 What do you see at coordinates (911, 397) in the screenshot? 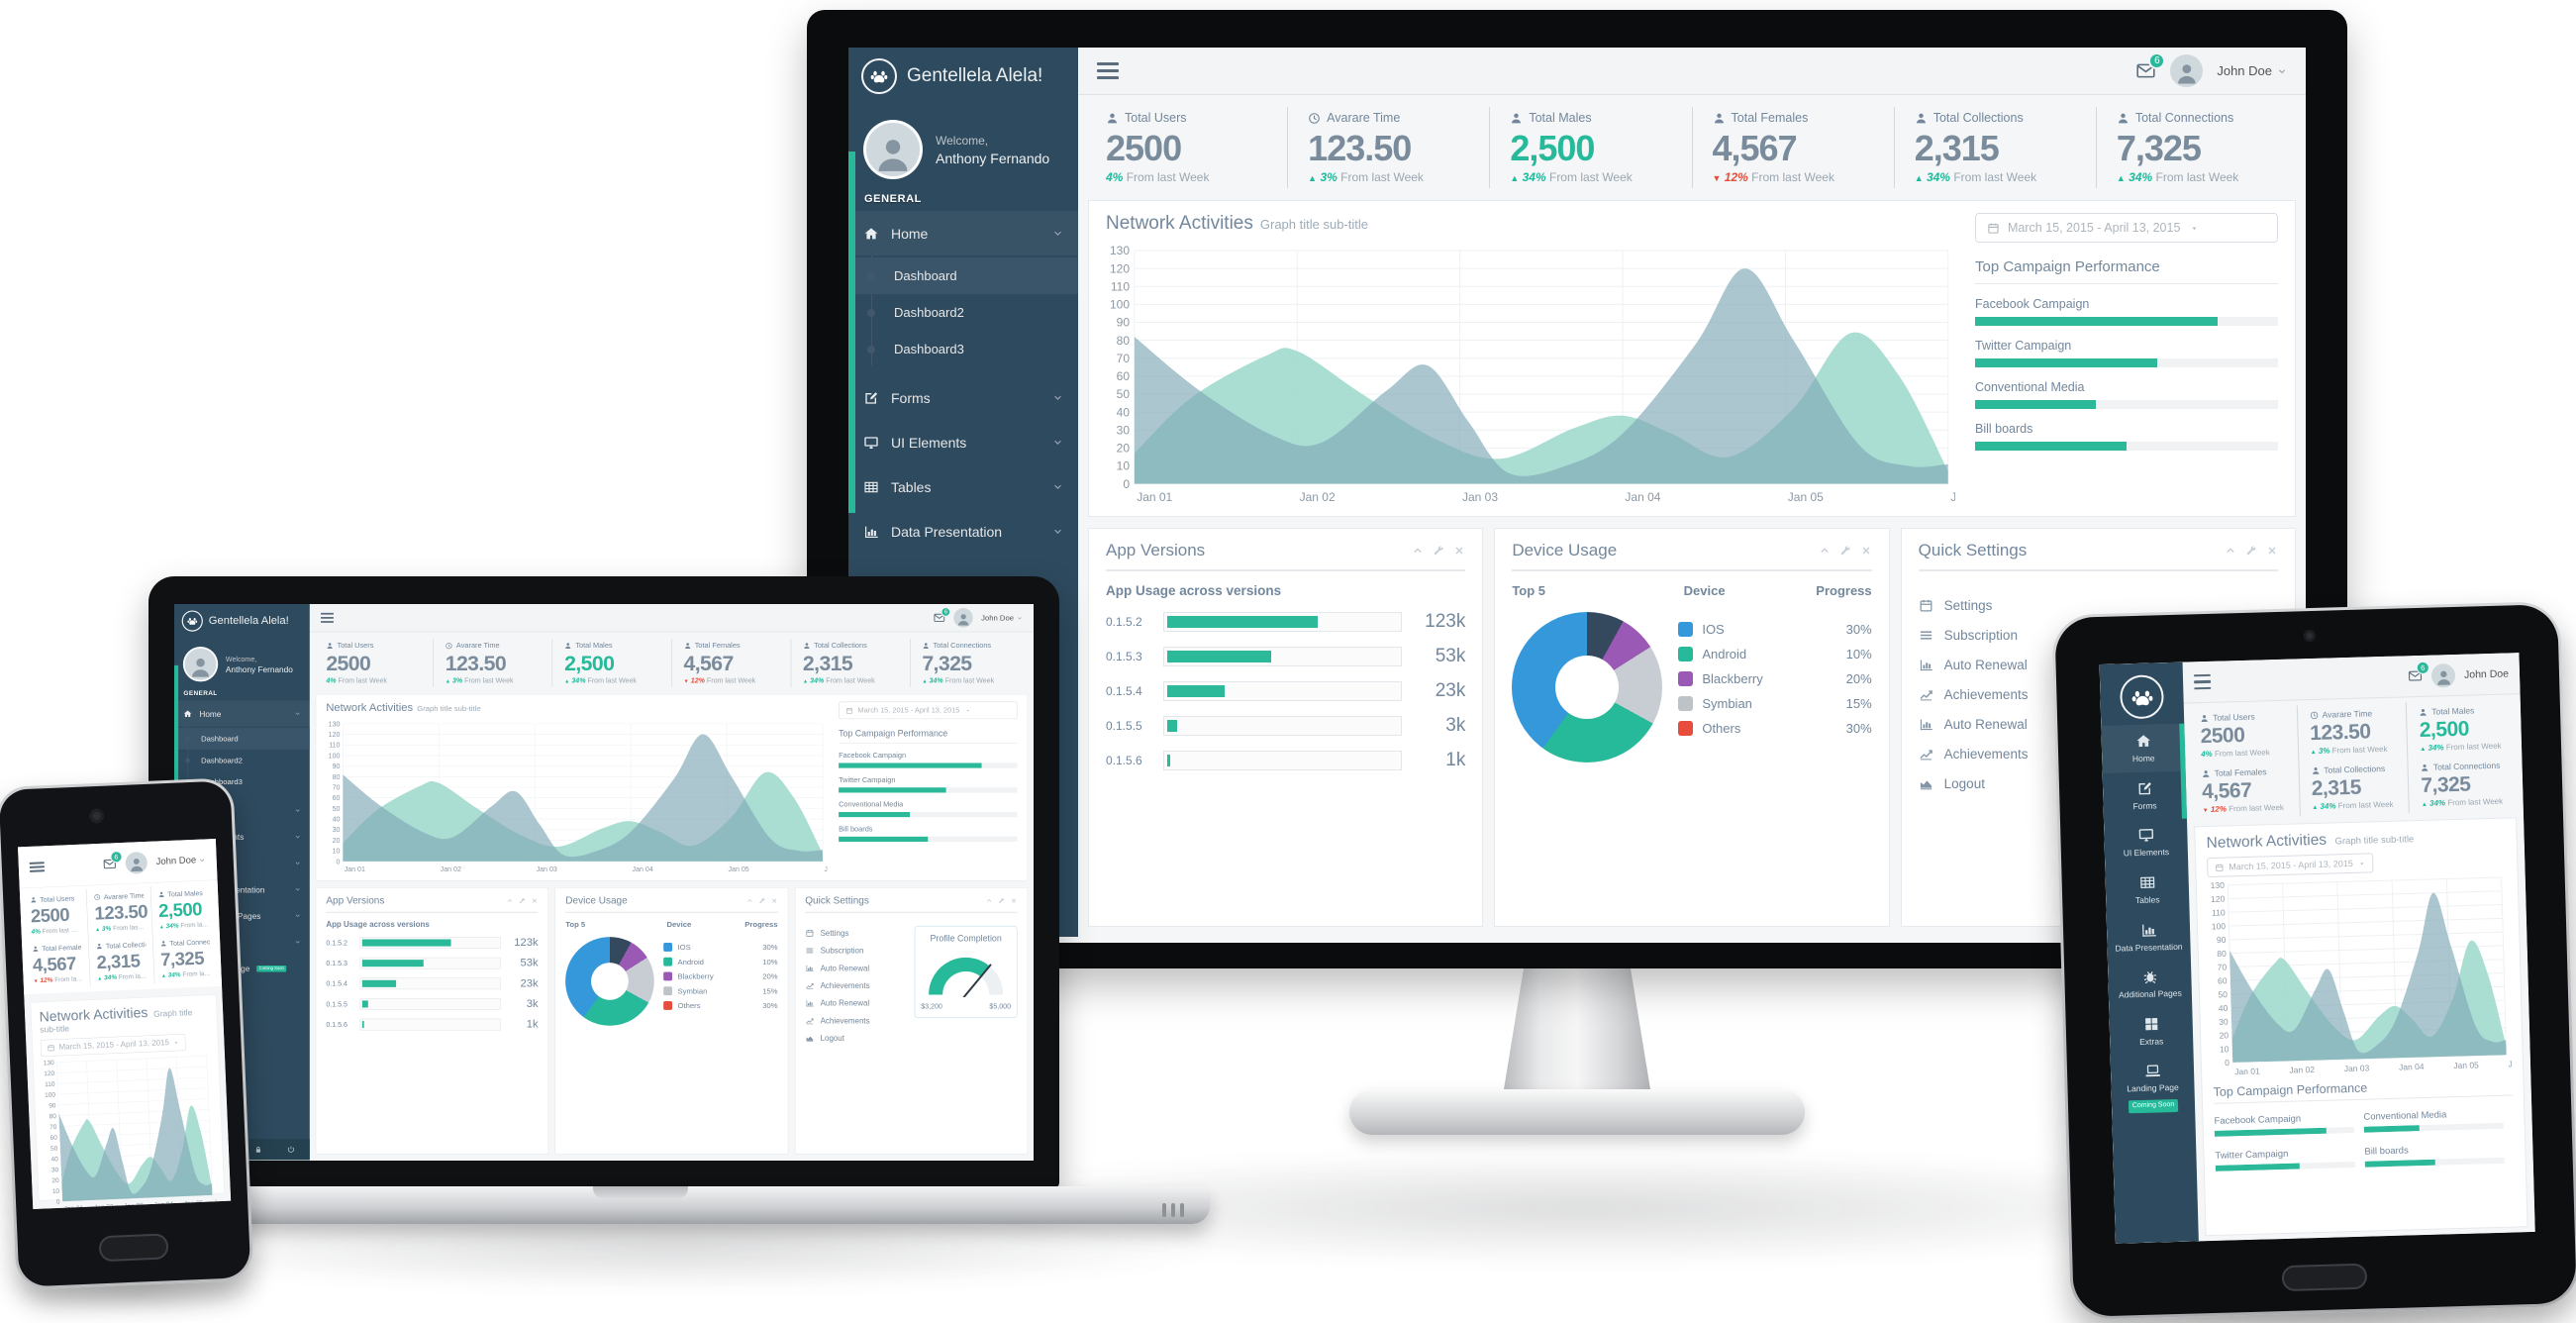
I see `sidebar-item-label: Forms` at bounding box center [911, 397].